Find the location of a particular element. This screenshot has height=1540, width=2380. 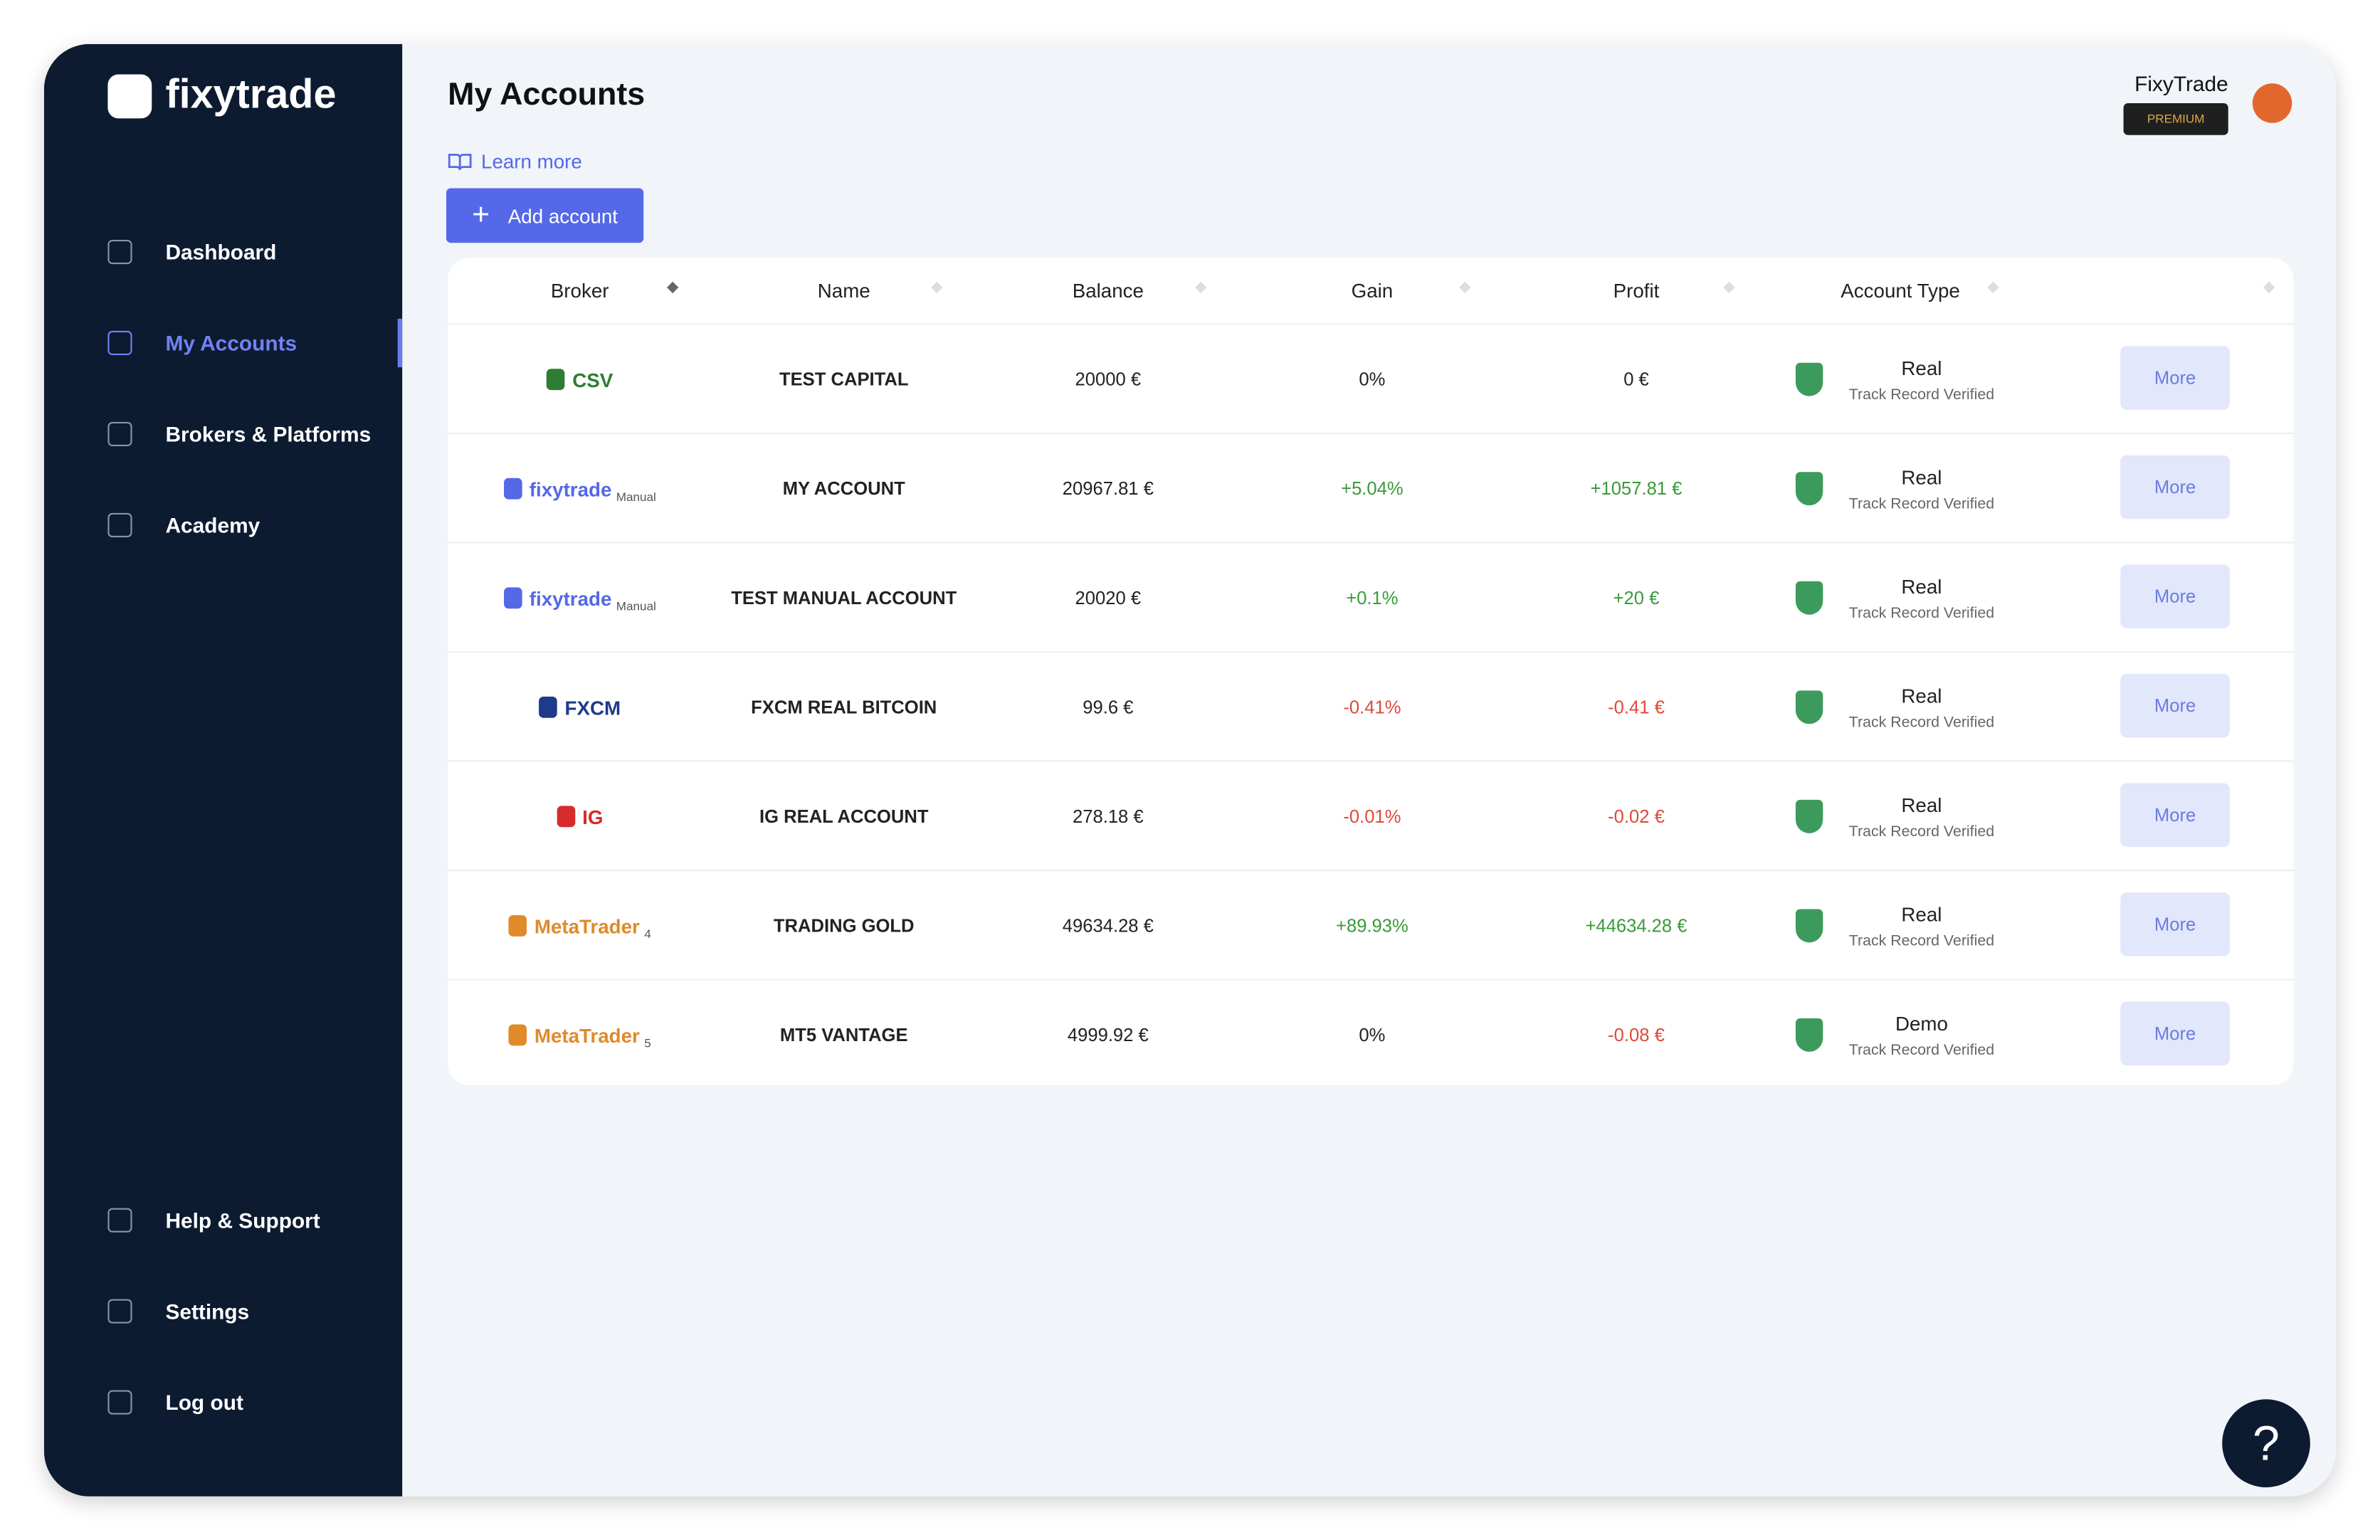

account-name: TEST CAPITAL is located at coordinates (844, 380).